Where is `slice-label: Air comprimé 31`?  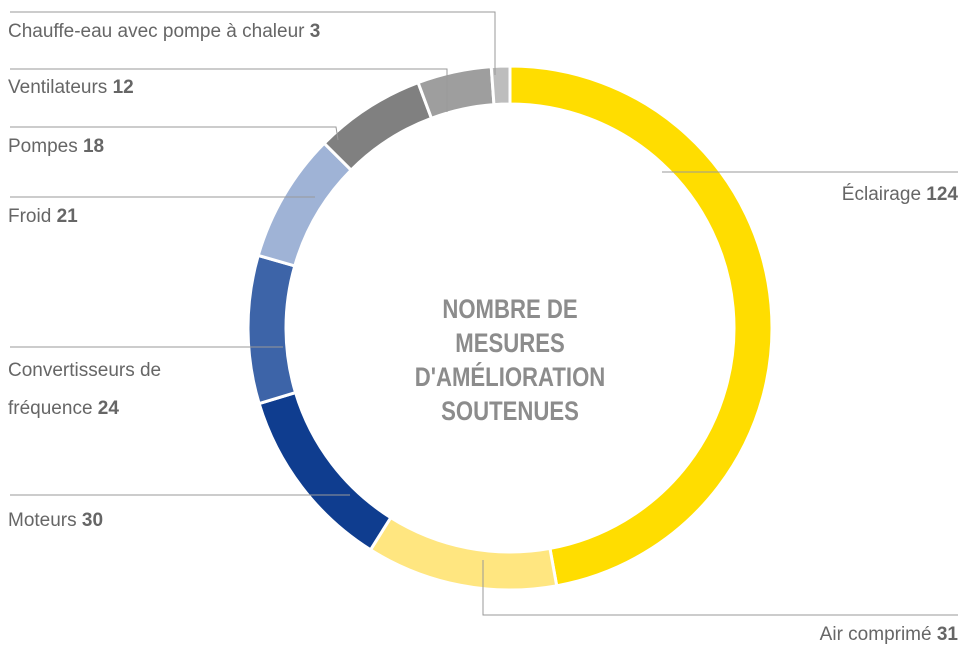
slice-label: Air comprimé 31 is located at coordinates (889, 635).